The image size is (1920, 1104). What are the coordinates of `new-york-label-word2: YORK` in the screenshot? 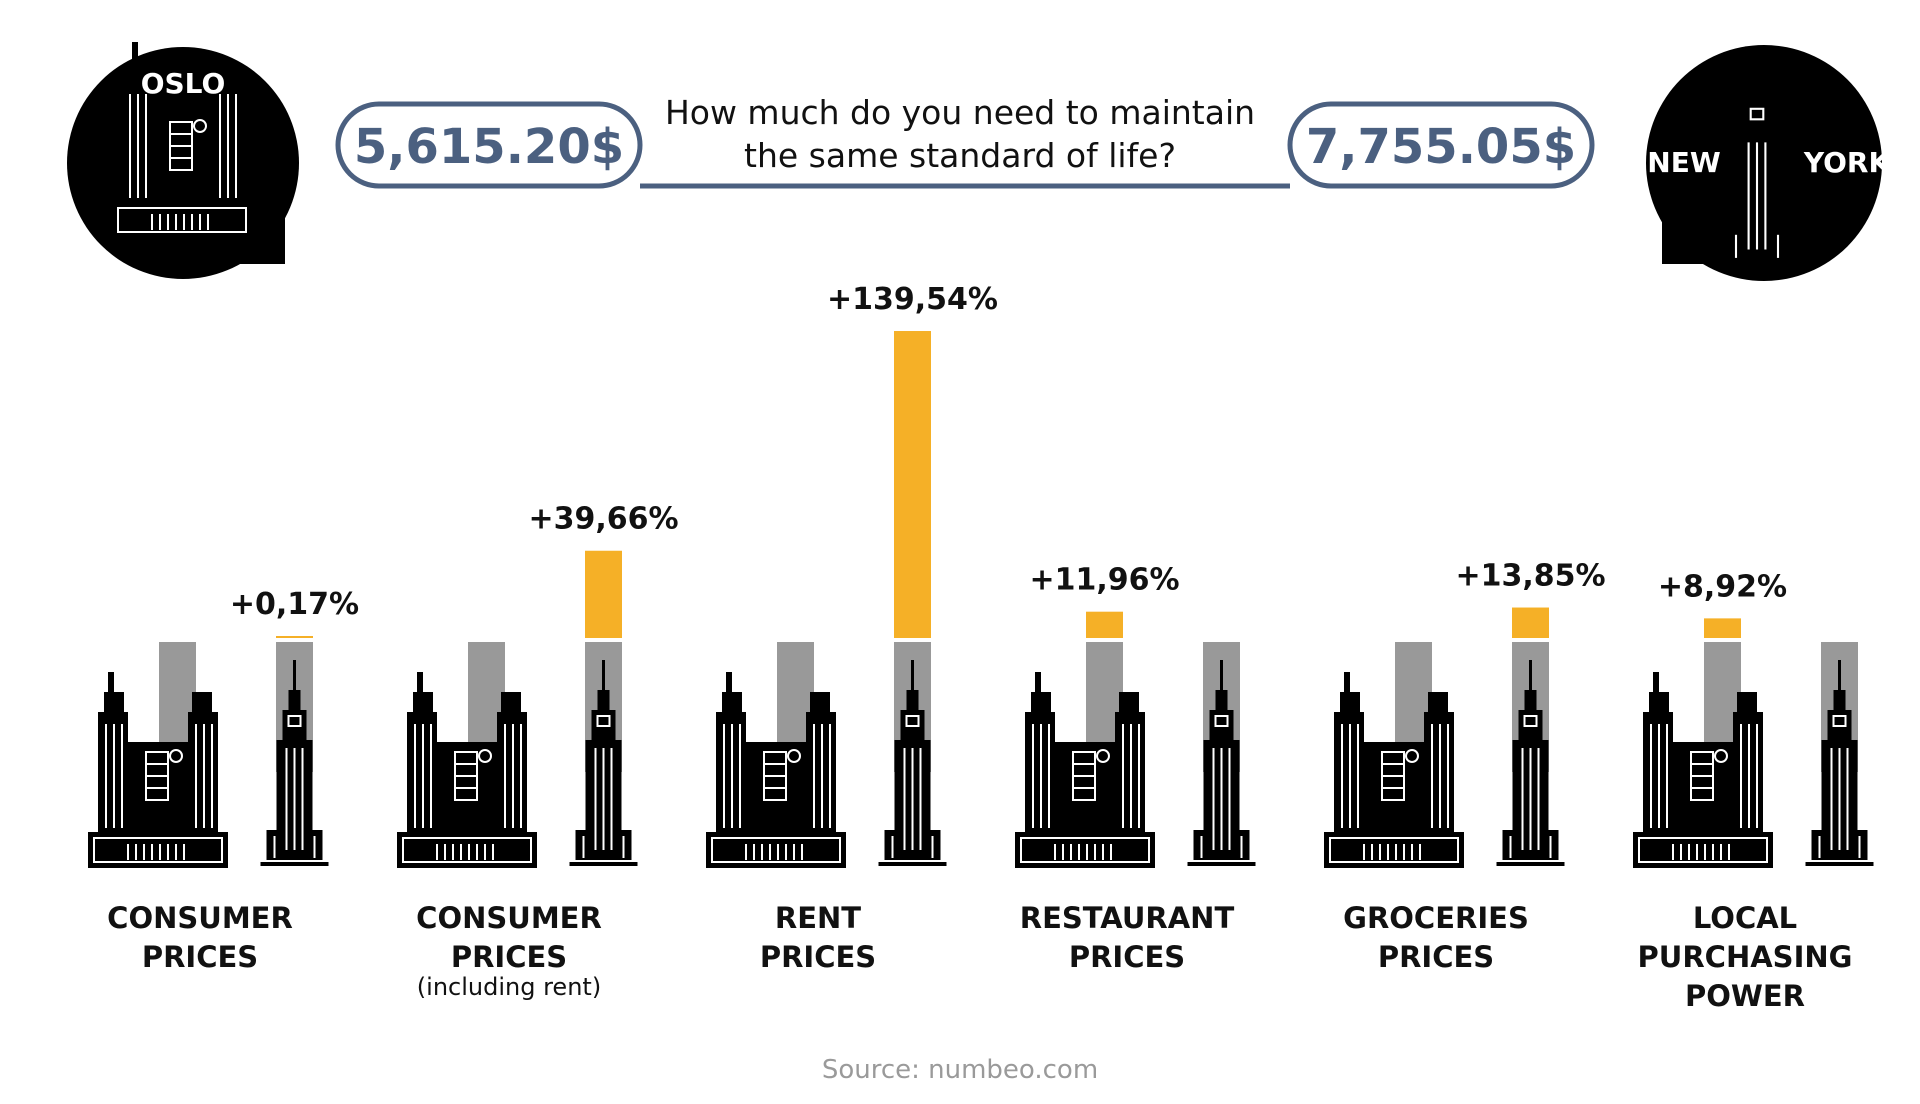 It's located at (1847, 162).